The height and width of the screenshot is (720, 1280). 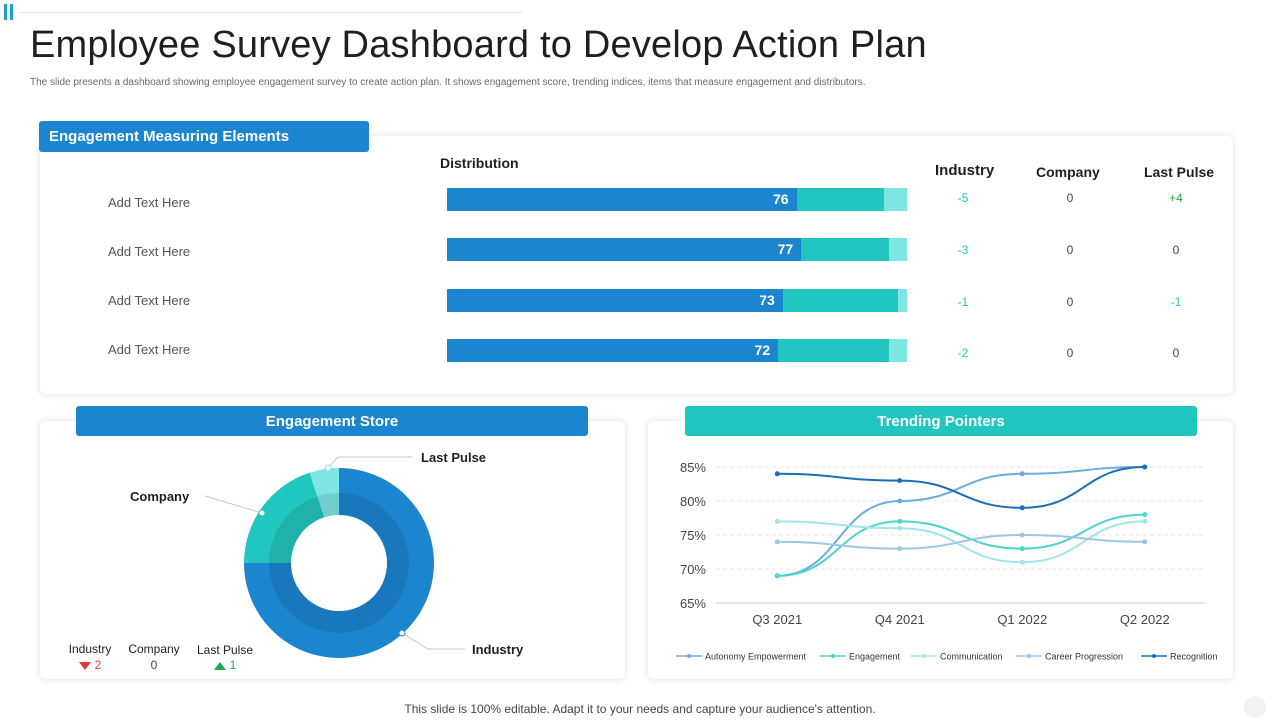 What do you see at coordinates (479, 163) in the screenshot?
I see `distribution-header: Distribution` at bounding box center [479, 163].